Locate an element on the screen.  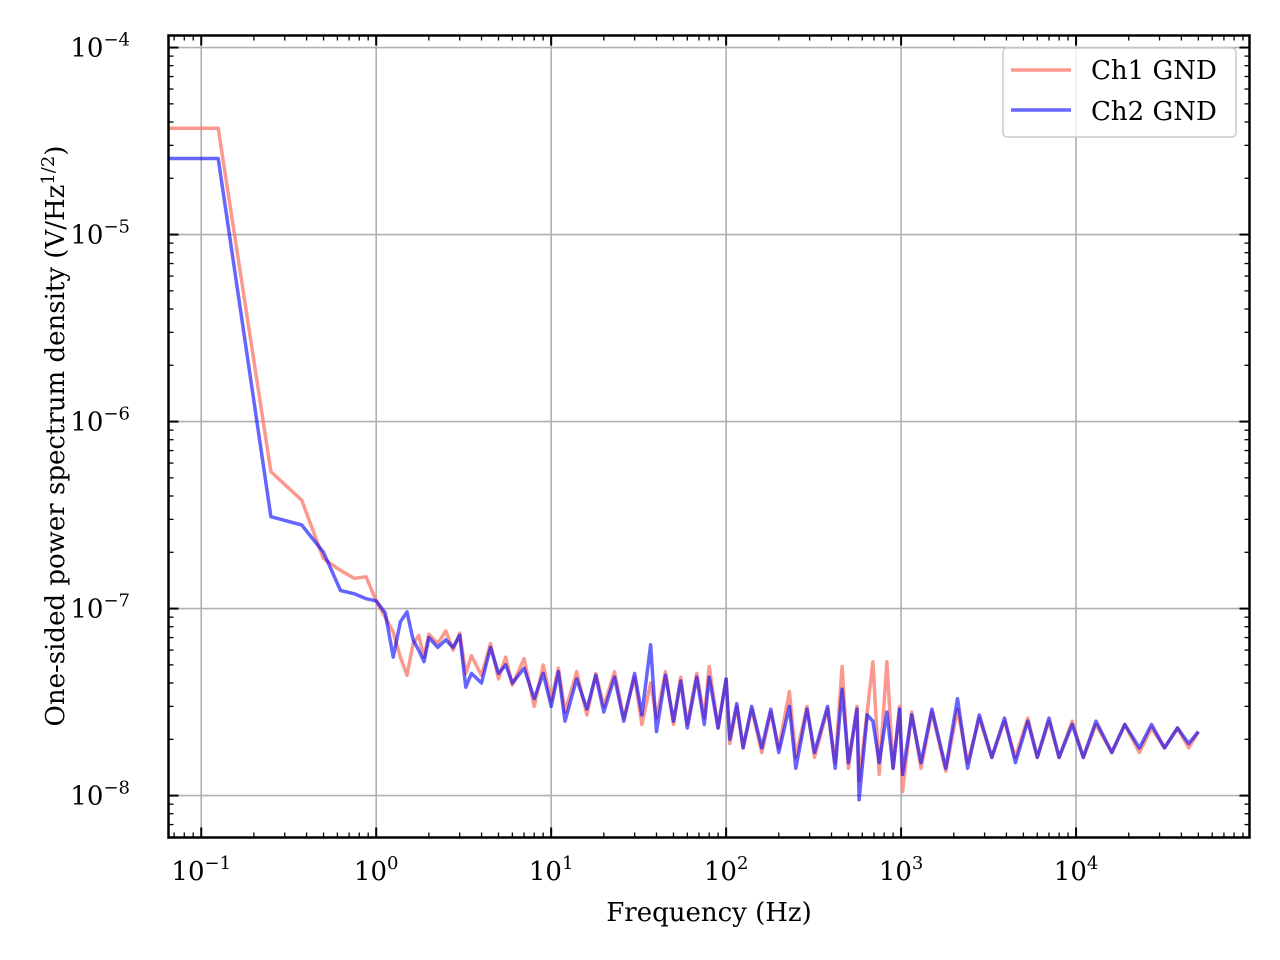
y-tick-label: 10⁻⁴ is located at coordinates (100, 47).